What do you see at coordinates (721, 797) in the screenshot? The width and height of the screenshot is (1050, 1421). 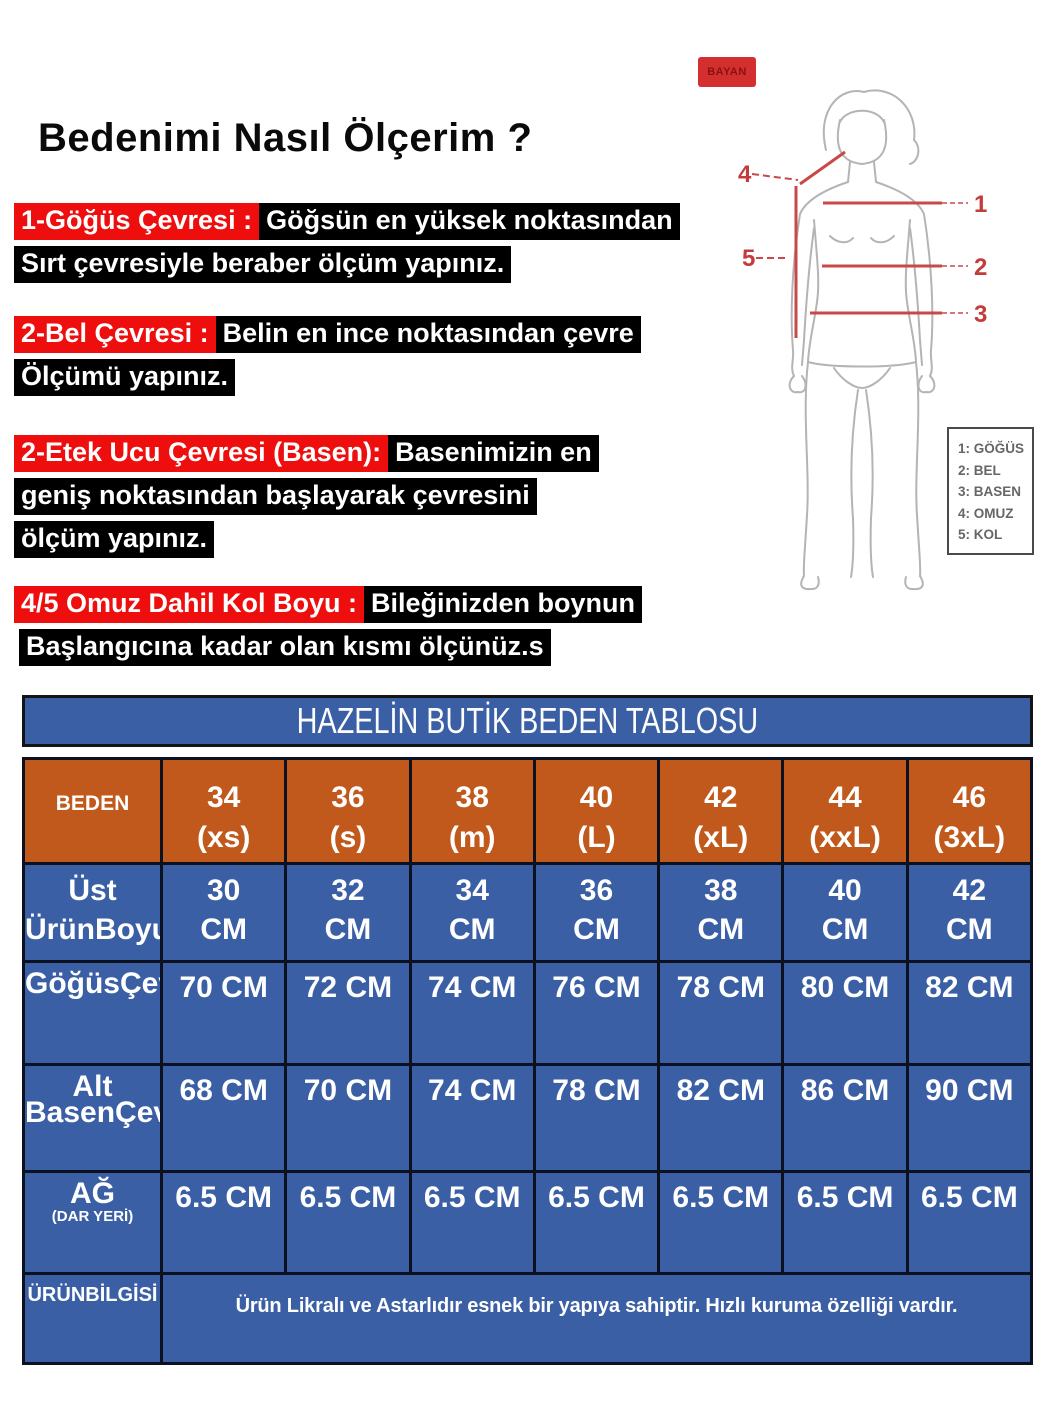 I see `size-number: 42` at bounding box center [721, 797].